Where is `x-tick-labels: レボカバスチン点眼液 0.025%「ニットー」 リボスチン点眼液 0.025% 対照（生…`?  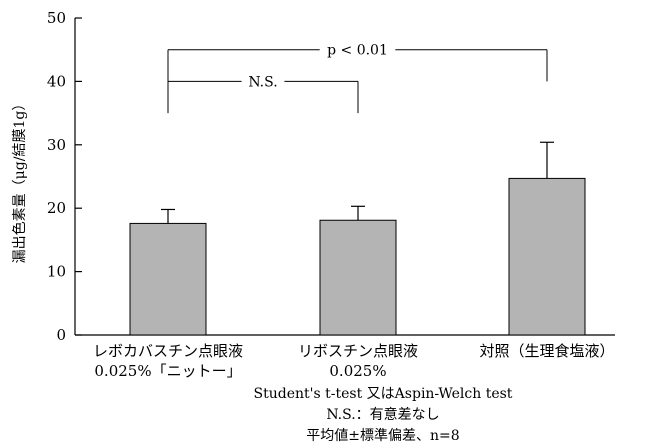 x-tick-labels: レボカバスチン点眼液 0.025%「ニットー」 リボスチン点眼液 0.025% 対照（生… is located at coordinates (354, 361).